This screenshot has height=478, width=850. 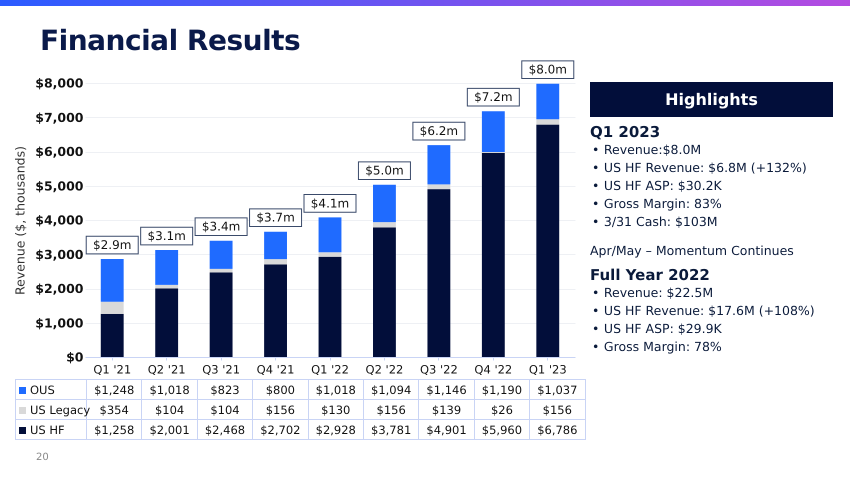 I want to click on data-label: $6,786, so click(x=558, y=430).